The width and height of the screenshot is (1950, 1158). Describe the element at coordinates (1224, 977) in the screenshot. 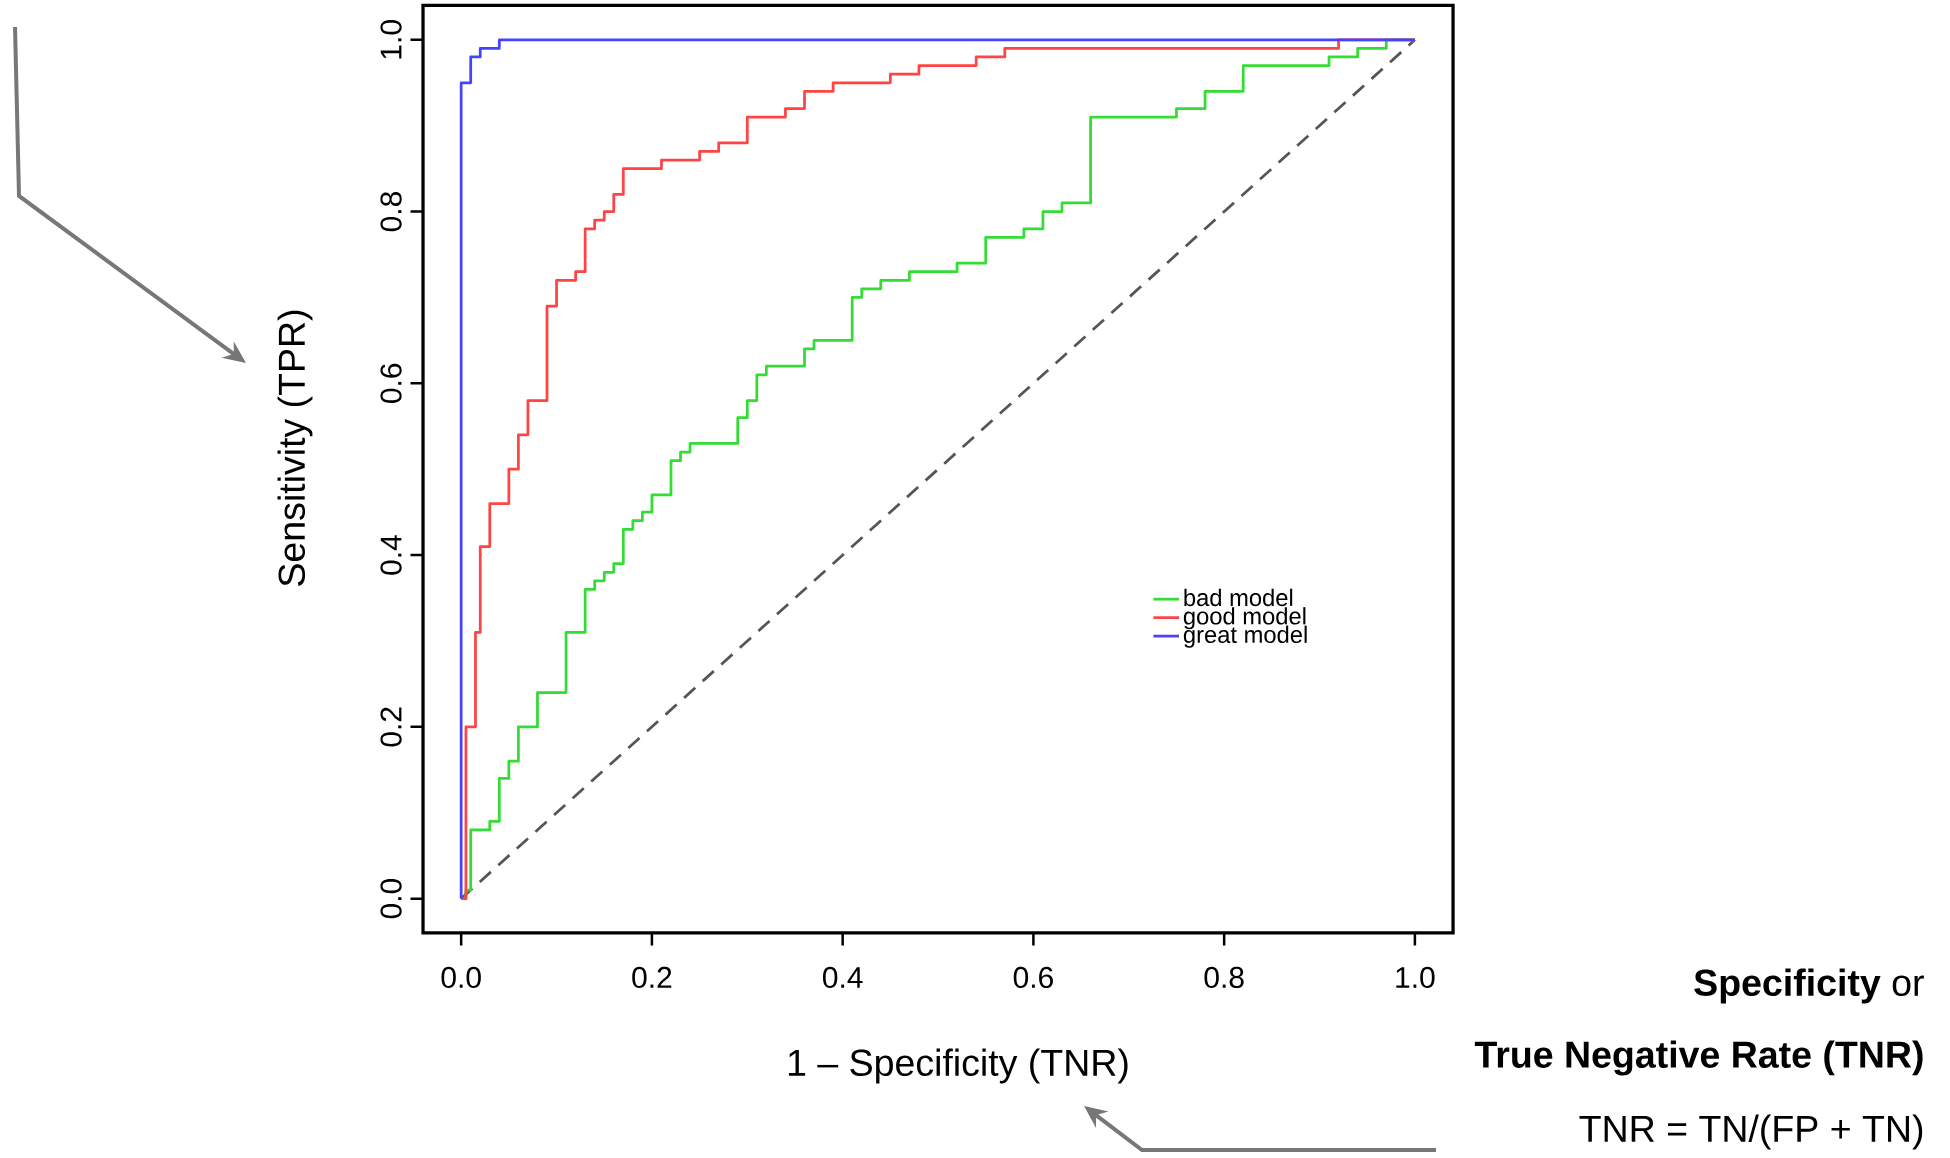

I see `x-tick-label: 0.8` at that location.